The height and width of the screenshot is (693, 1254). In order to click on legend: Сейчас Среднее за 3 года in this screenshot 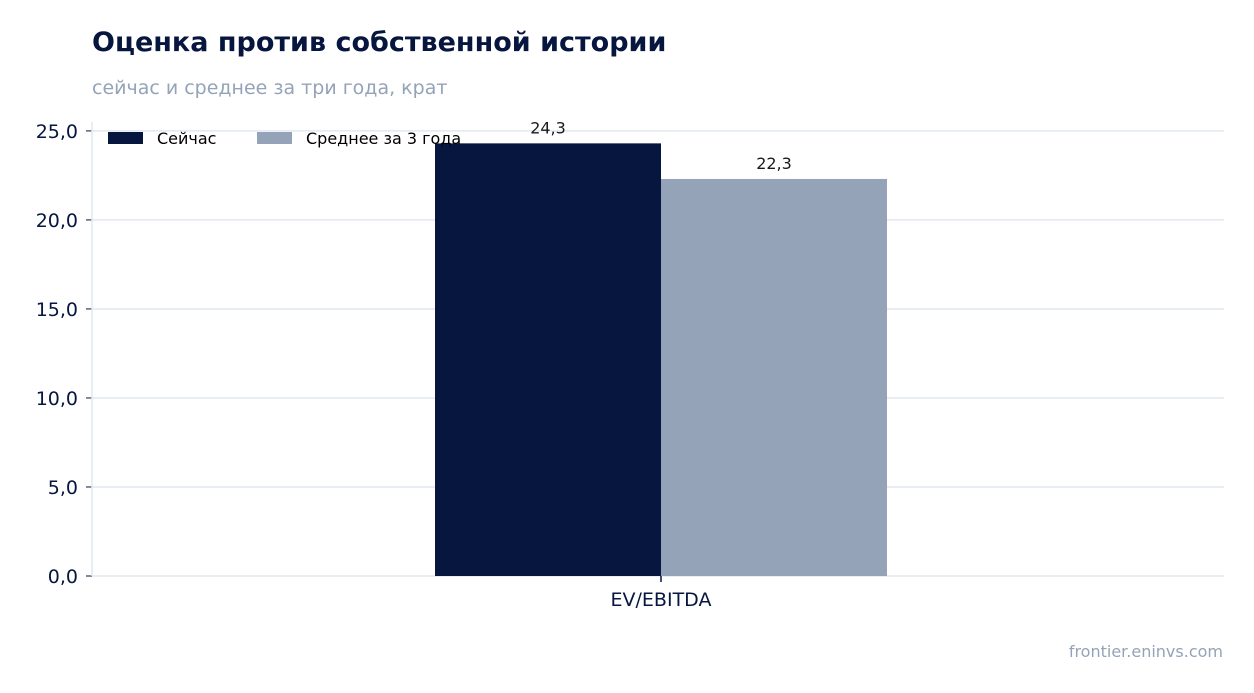, I will do `click(284, 138)`.